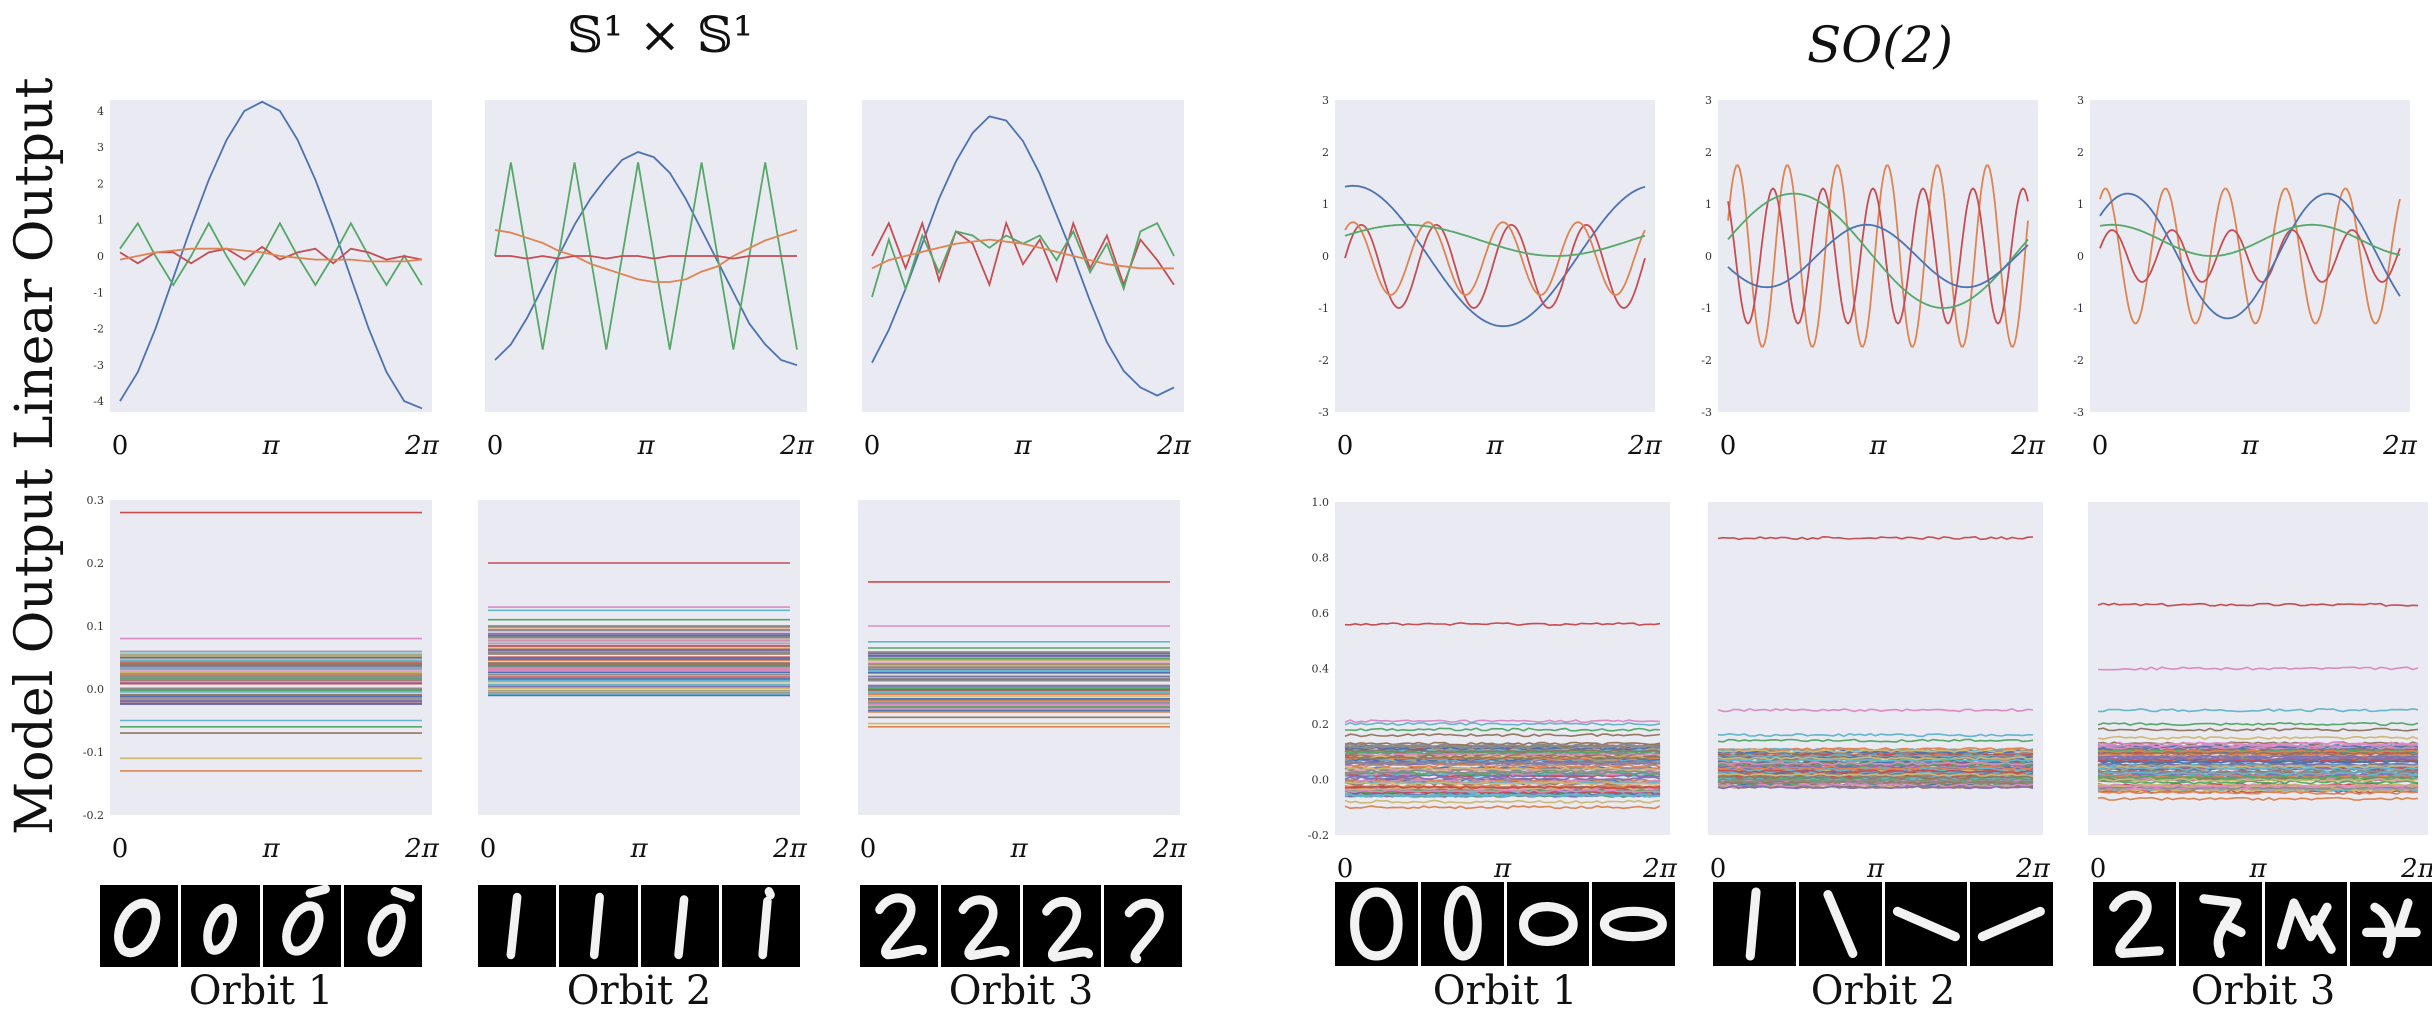  What do you see at coordinates (35, 651) in the screenshot?
I see `row-label-model-output: Model Output` at bounding box center [35, 651].